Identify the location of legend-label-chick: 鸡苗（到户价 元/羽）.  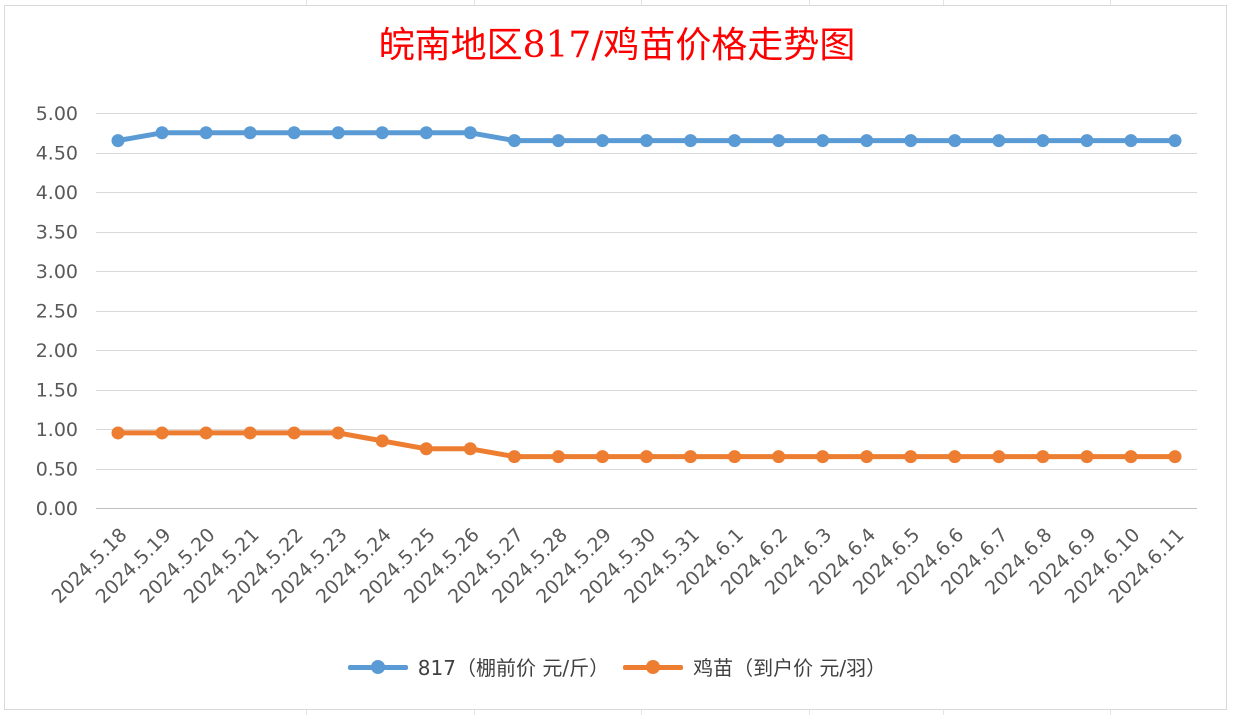
(790, 668).